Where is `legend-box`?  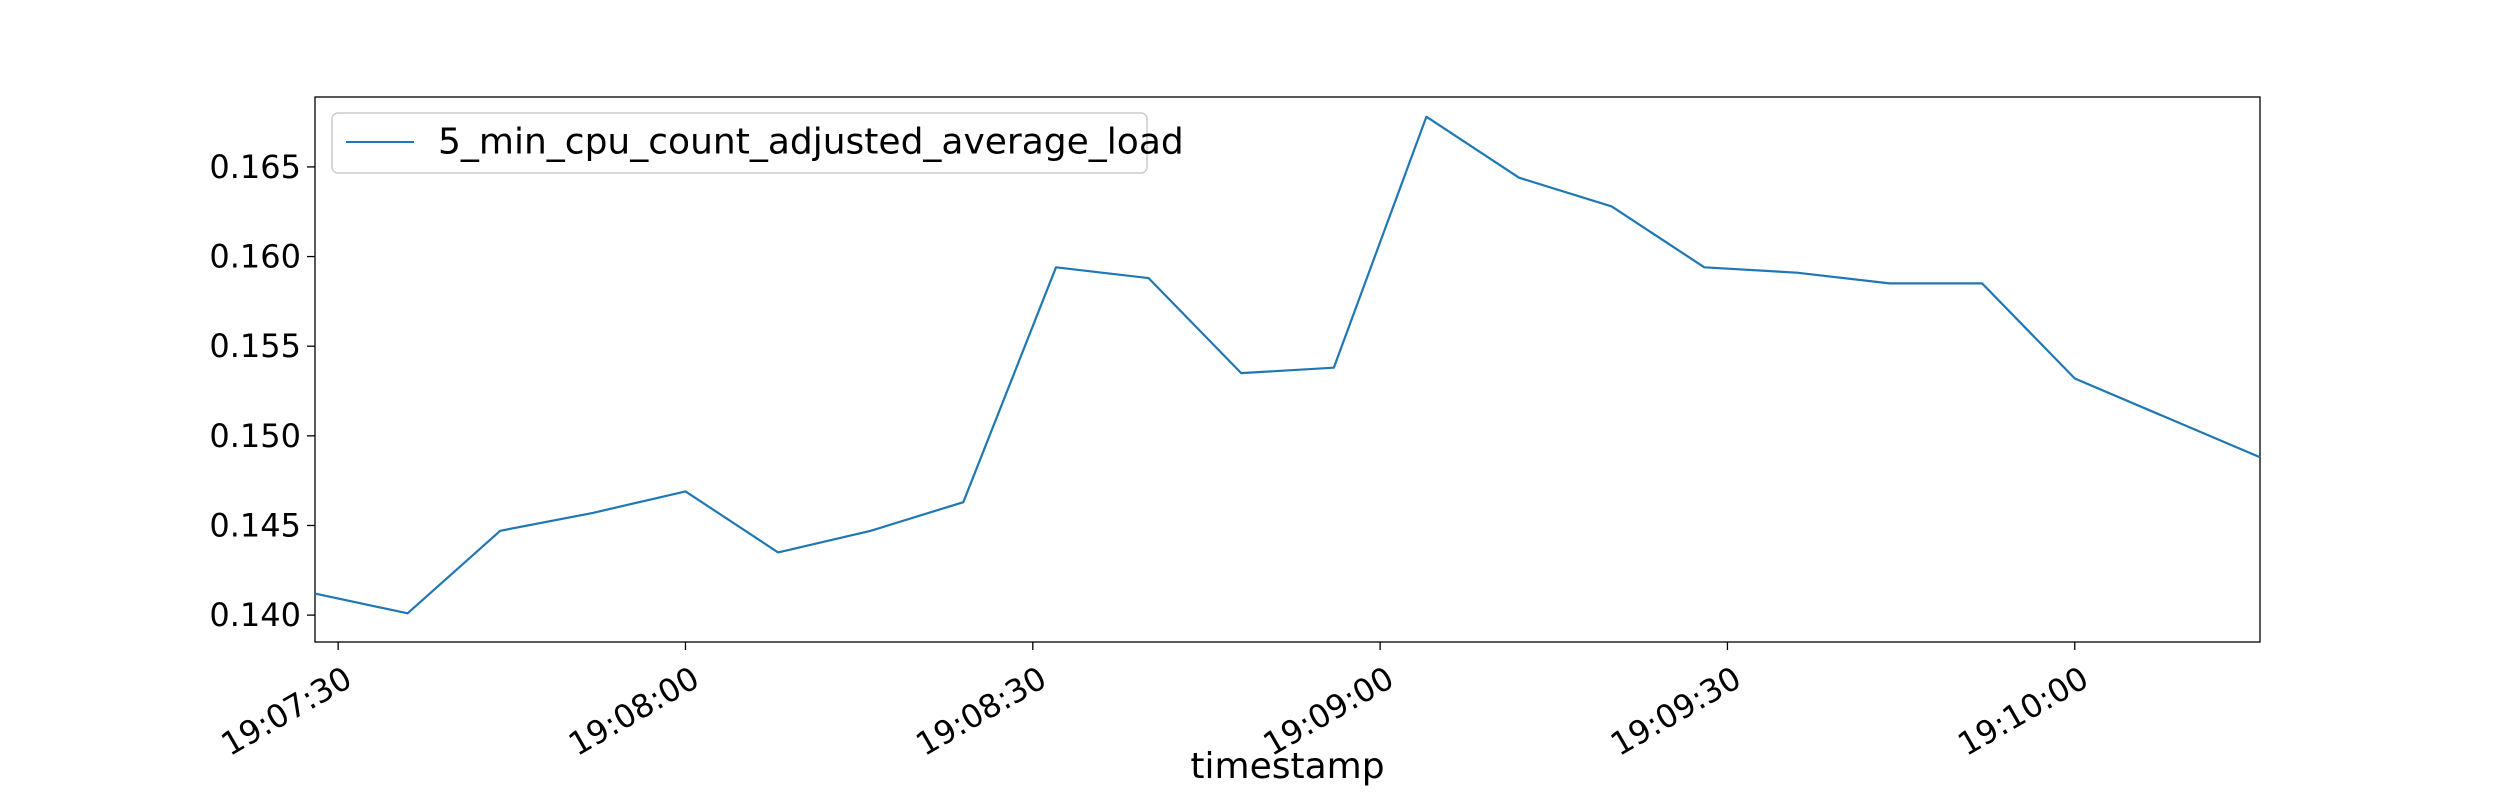
legend-box is located at coordinates (739, 143).